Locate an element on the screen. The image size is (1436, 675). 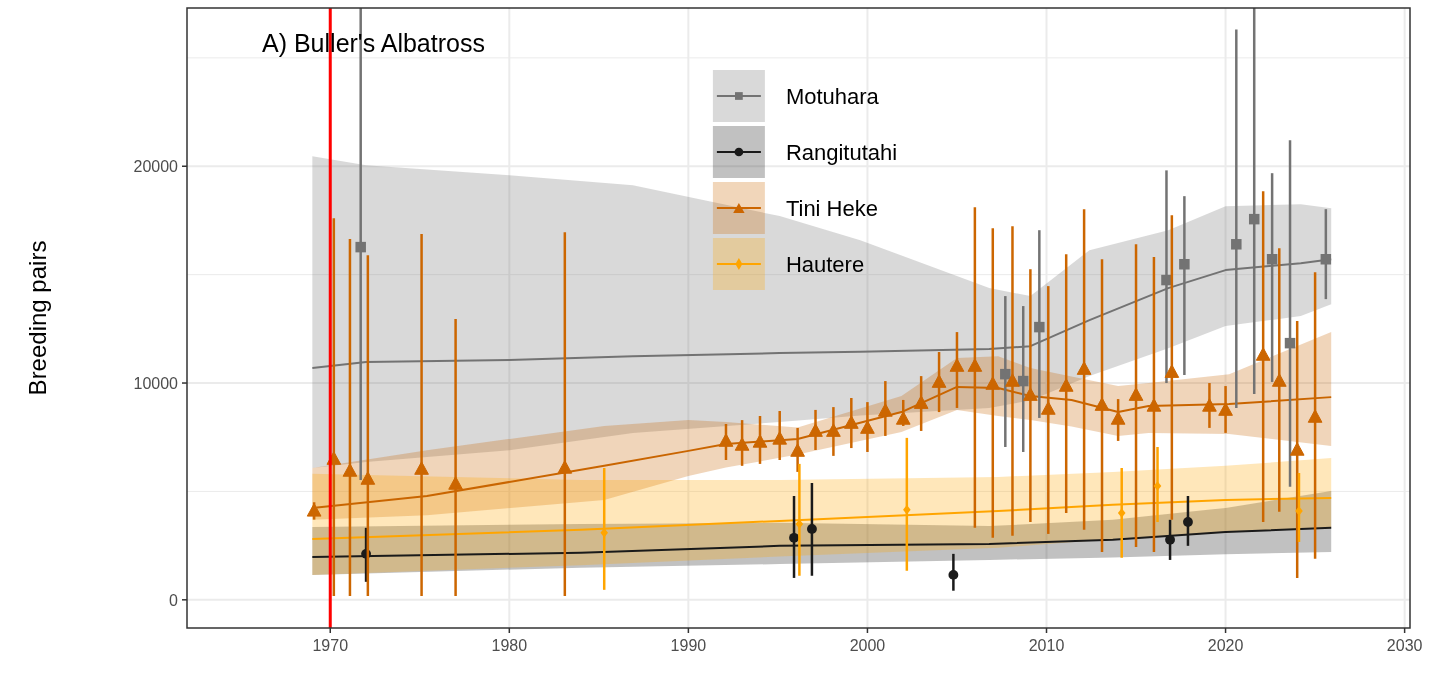
x-tick-label: 1980 is located at coordinates (509, 645).